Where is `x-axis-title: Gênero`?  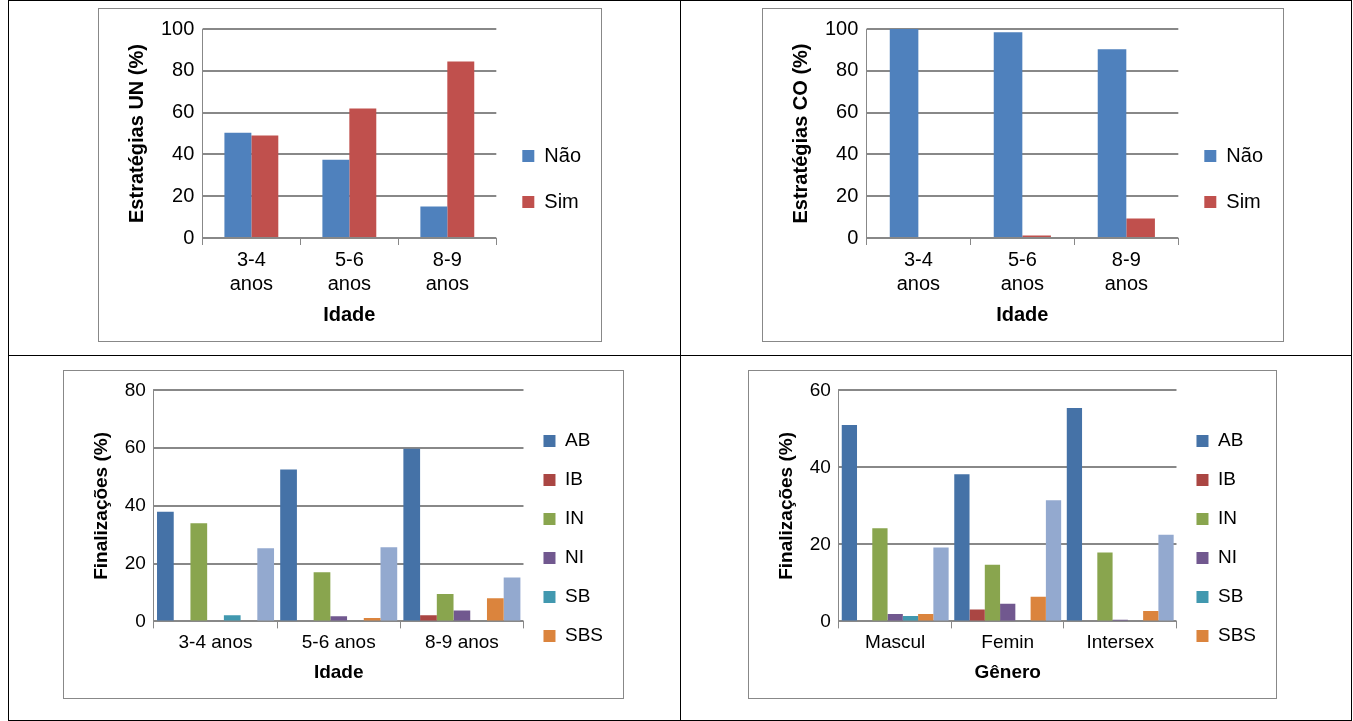
x-axis-title: Gênero is located at coordinates (1007, 671).